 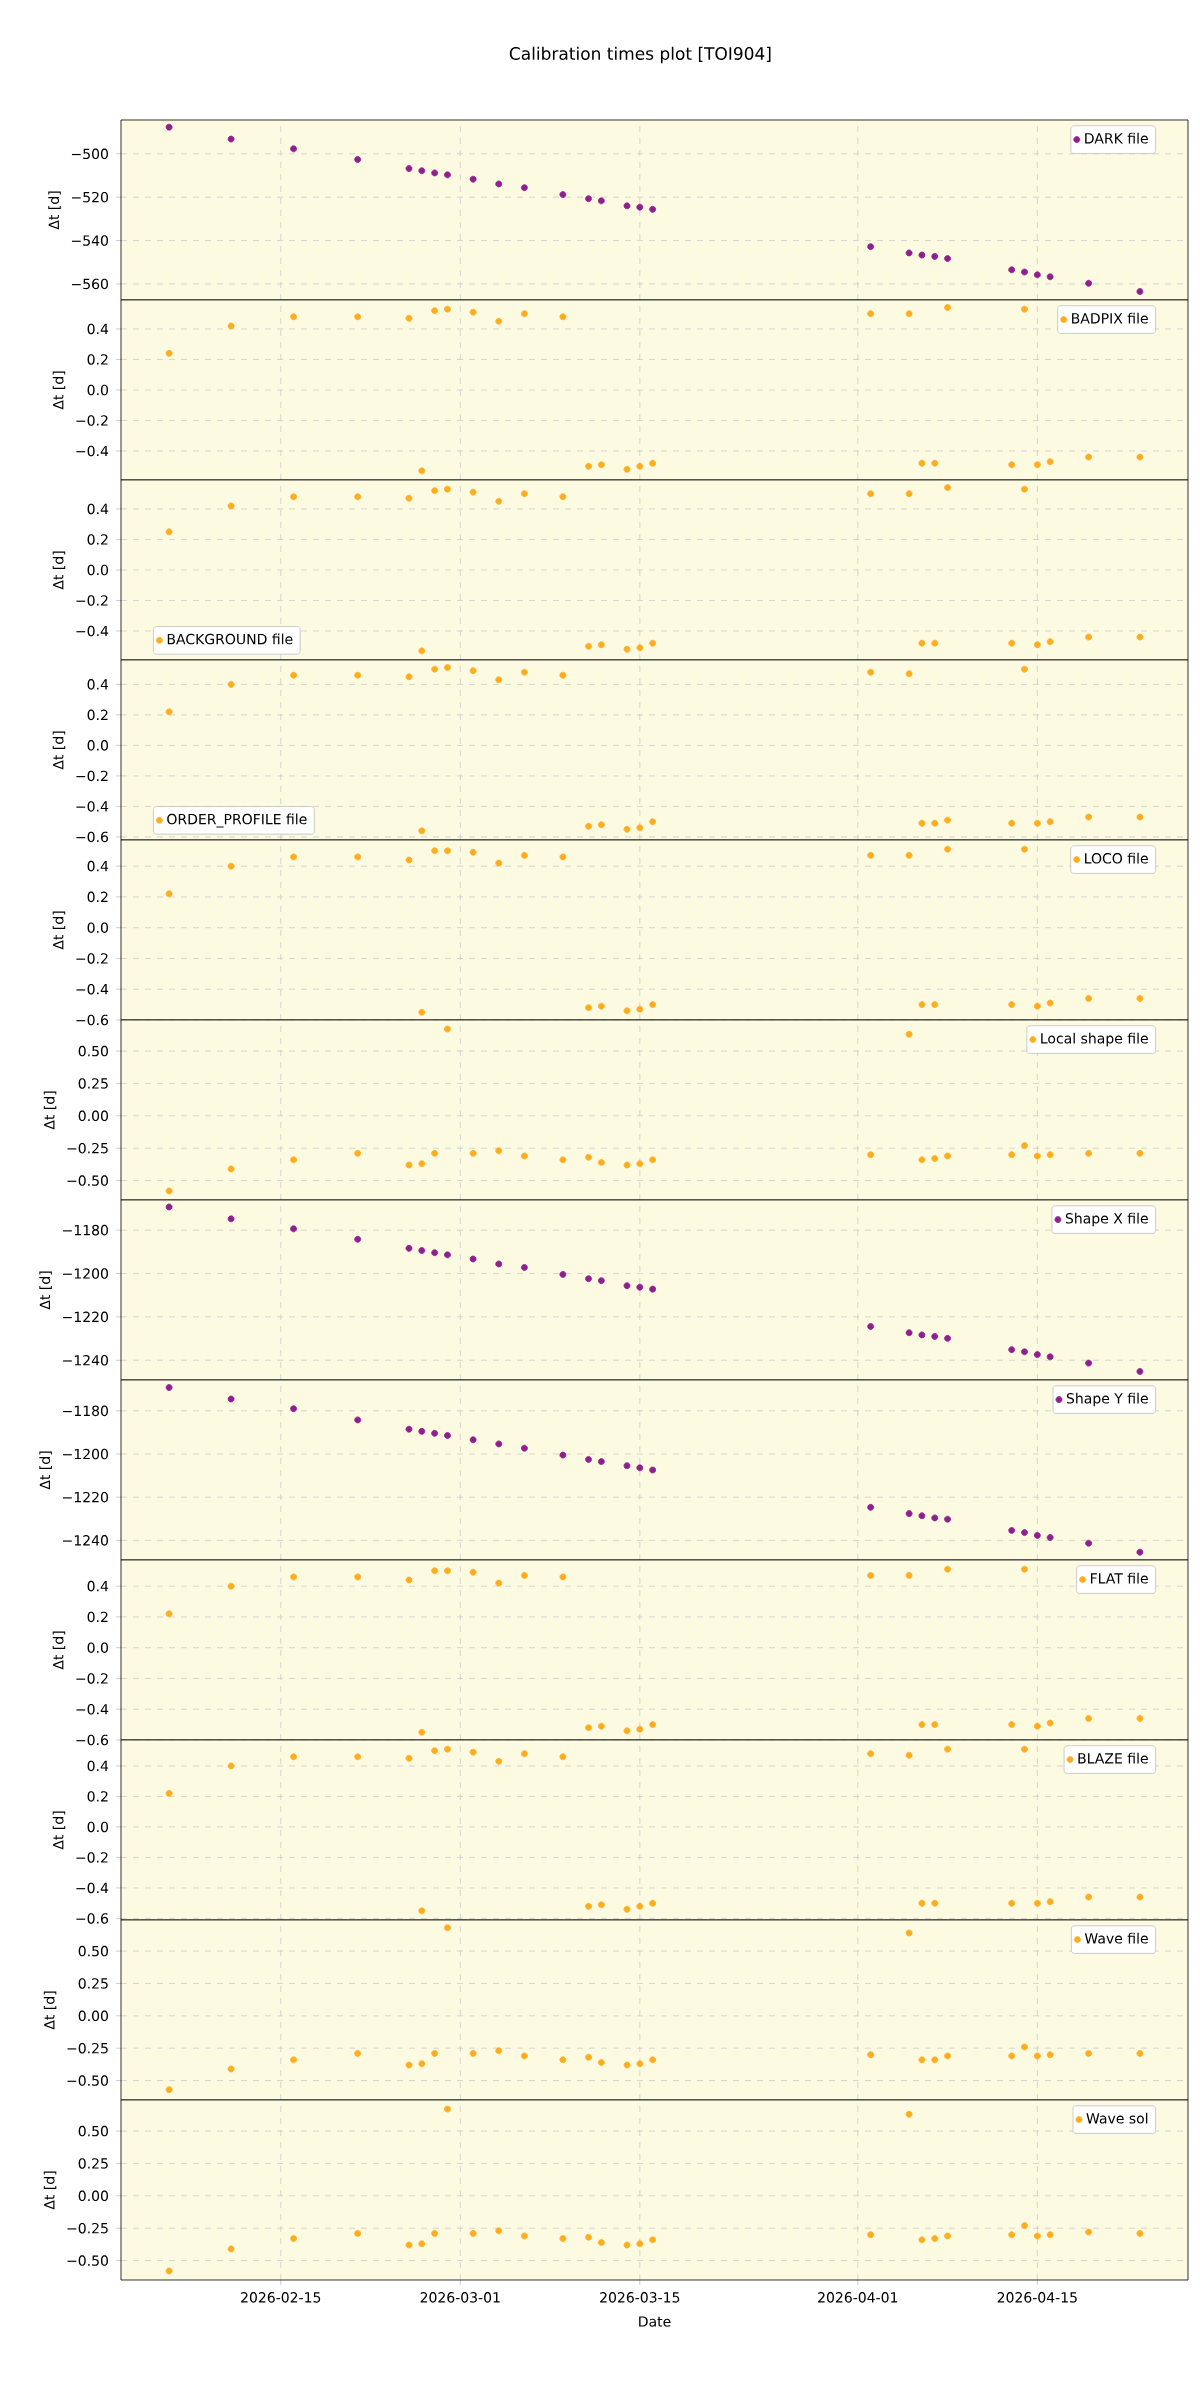 What do you see at coordinates (97, 745) in the screenshot?
I see `y-tick-label: 0.0` at bounding box center [97, 745].